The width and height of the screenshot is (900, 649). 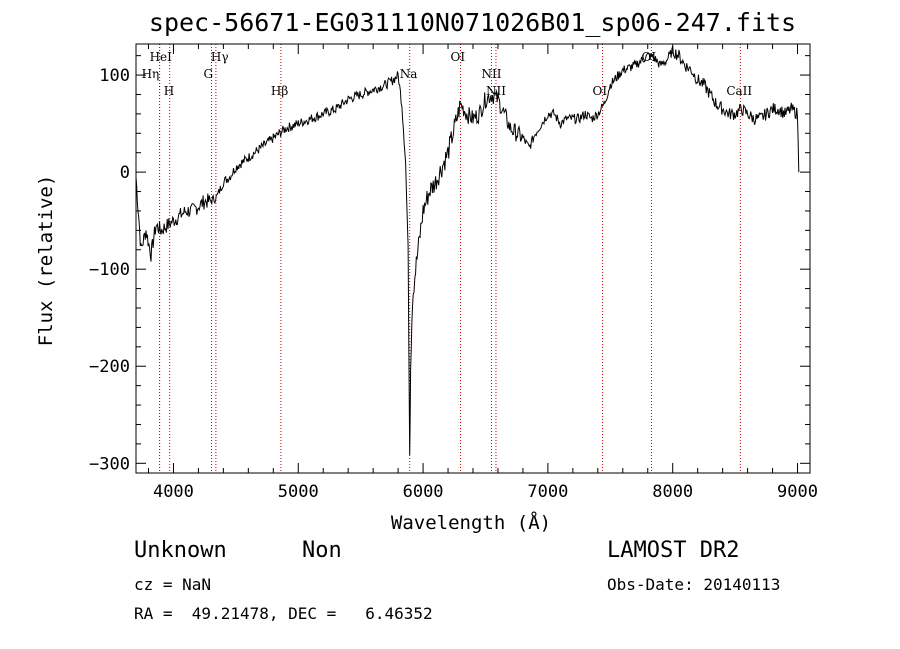 I want to click on marker-label-10: OI, so click(x=600, y=91).